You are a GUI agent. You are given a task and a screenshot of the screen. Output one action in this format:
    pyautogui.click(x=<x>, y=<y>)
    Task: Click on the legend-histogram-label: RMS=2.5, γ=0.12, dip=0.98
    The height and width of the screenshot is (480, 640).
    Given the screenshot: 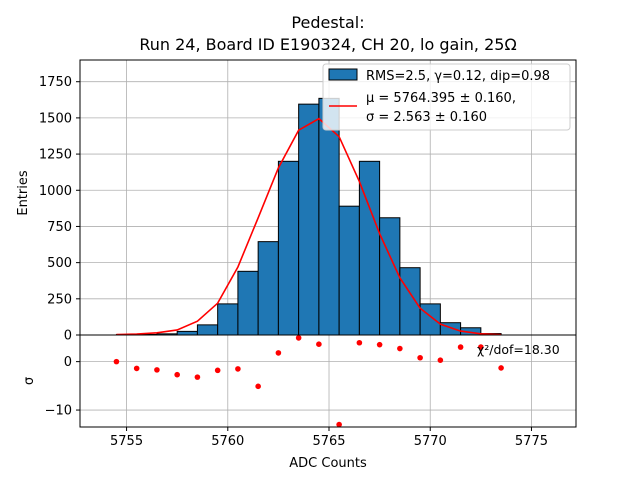 What is the action you would take?
    pyautogui.click(x=458, y=76)
    